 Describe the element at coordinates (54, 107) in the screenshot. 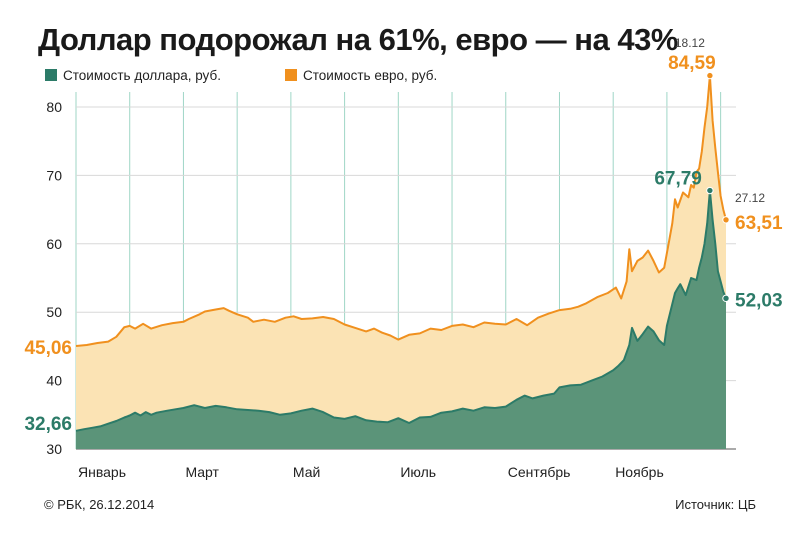

I see `y-tick-label: 80` at that location.